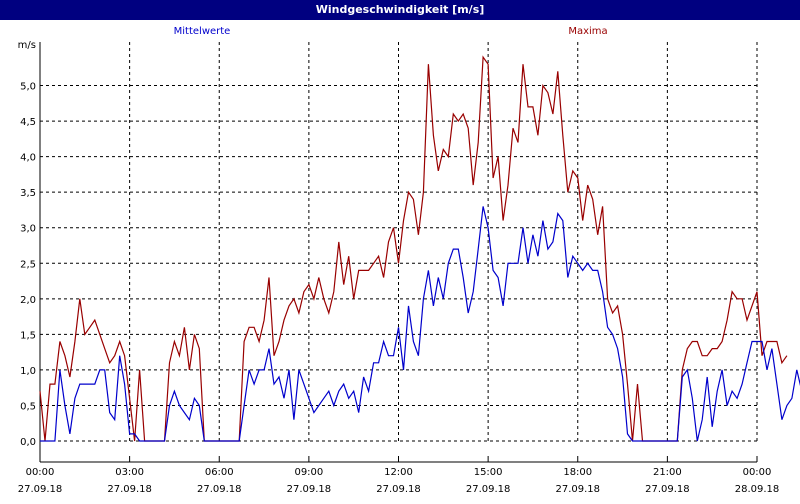  Describe the element at coordinates (28, 300) in the screenshot. I see `y-tick-label: 2,0` at that location.